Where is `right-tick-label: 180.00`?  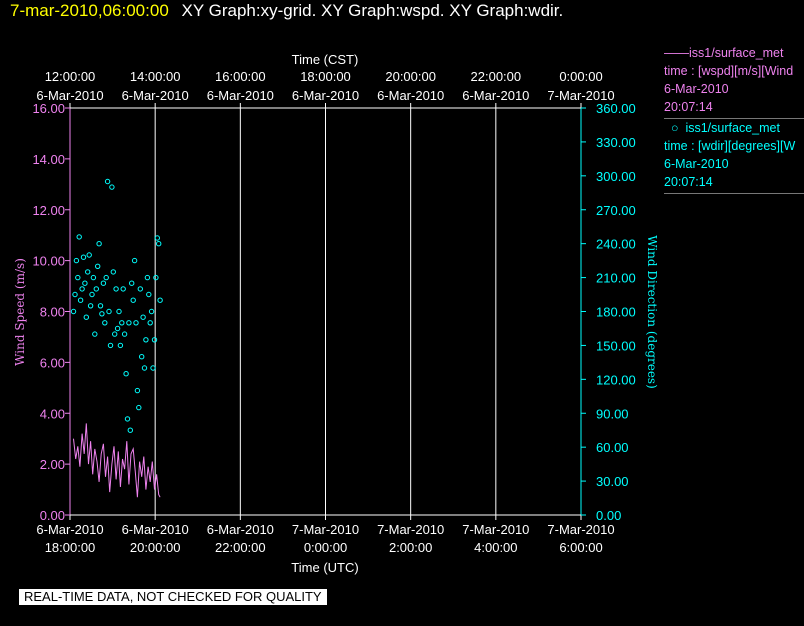
right-tick-label: 180.00 is located at coordinates (616, 312).